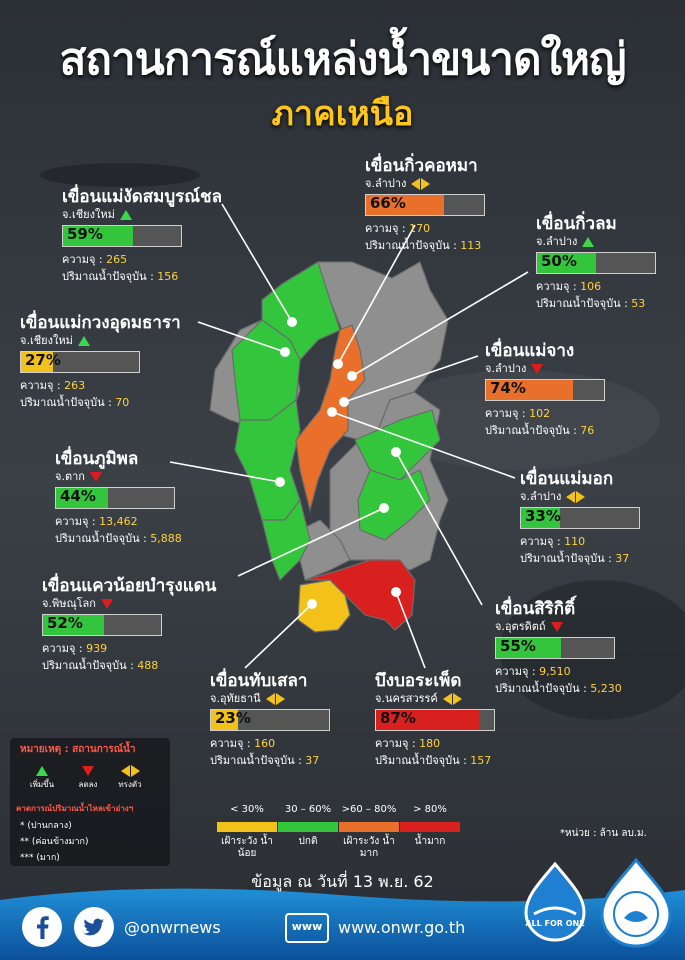 The width and height of the screenshot is (685, 960). I want to click on capacity-row: ความจุ : 265, so click(95, 259).